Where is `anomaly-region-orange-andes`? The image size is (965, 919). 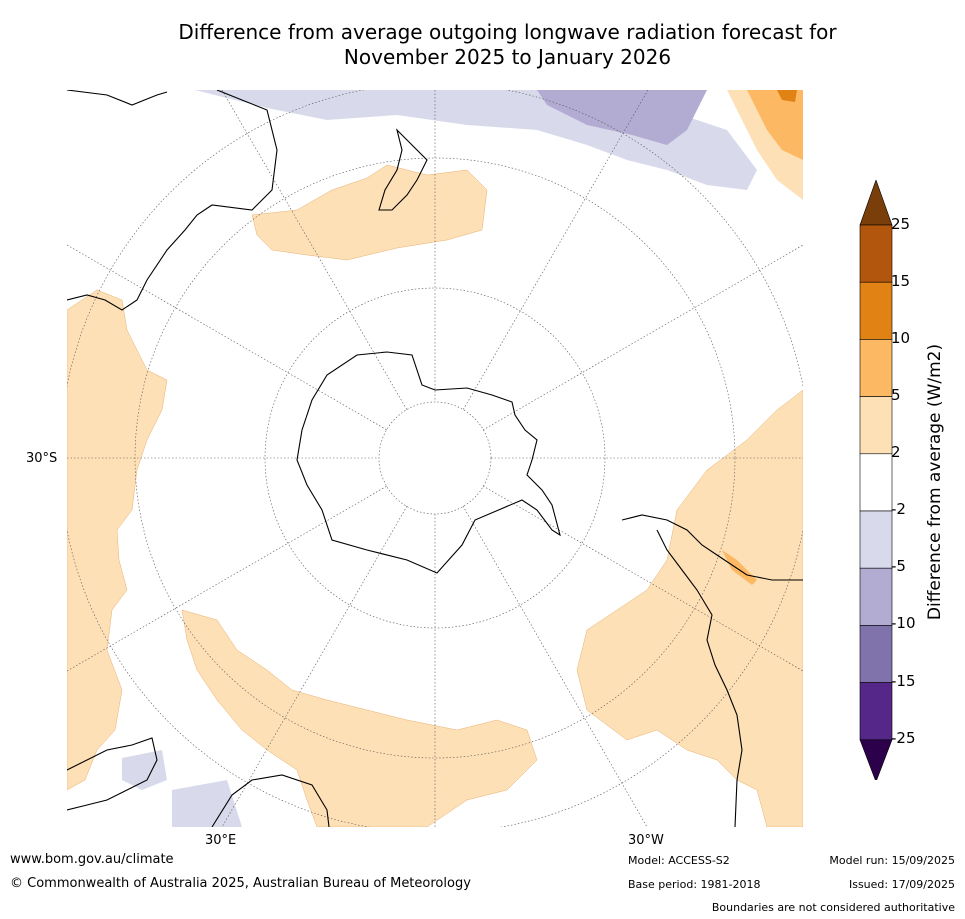
anomaly-region-orange-andes is located at coordinates (739, 567).